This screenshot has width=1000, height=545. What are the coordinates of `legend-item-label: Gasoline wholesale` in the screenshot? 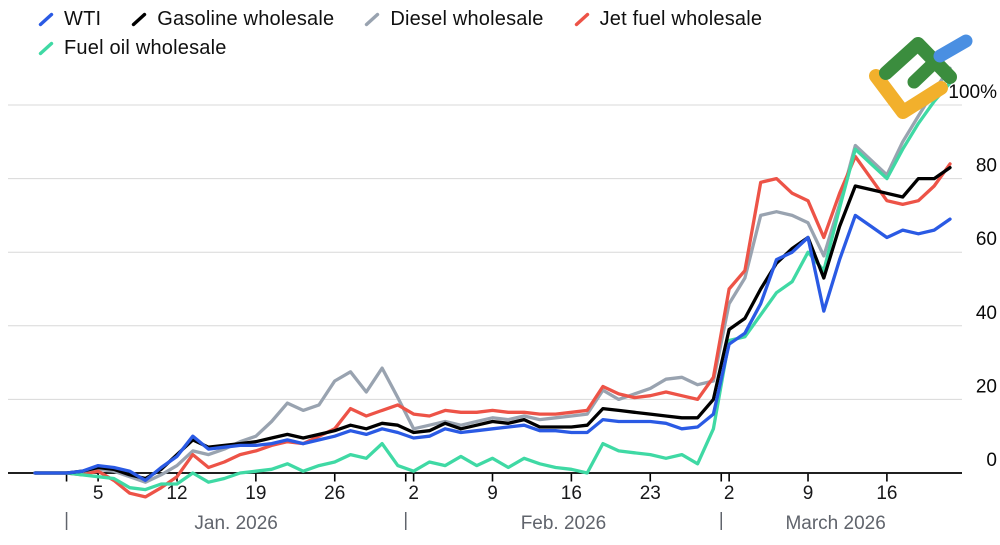 It's located at (246, 18).